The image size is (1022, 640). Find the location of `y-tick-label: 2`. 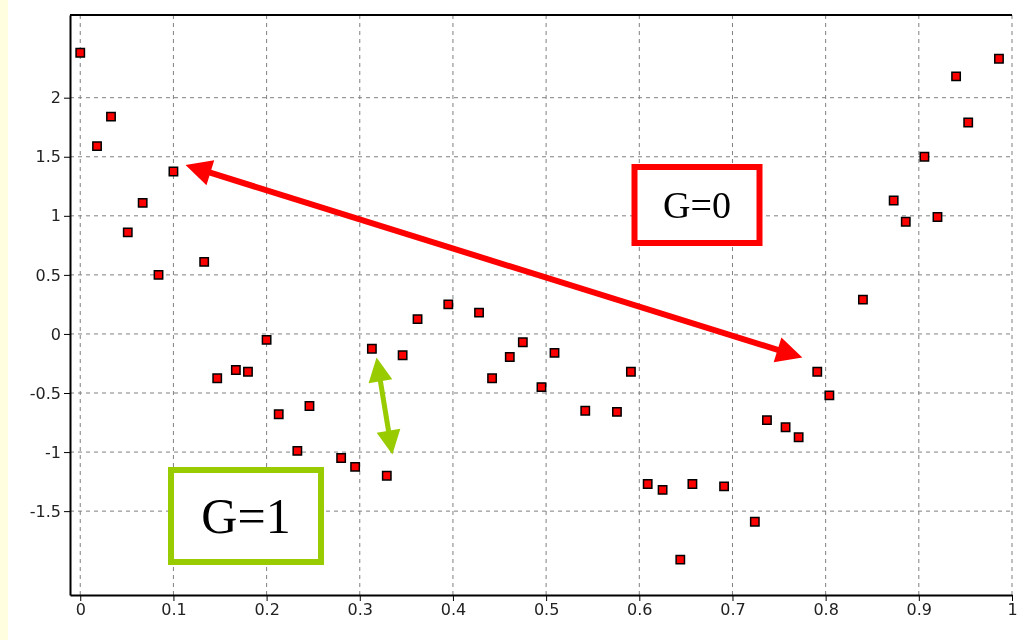

y-tick-label: 2 is located at coordinates (55, 98).